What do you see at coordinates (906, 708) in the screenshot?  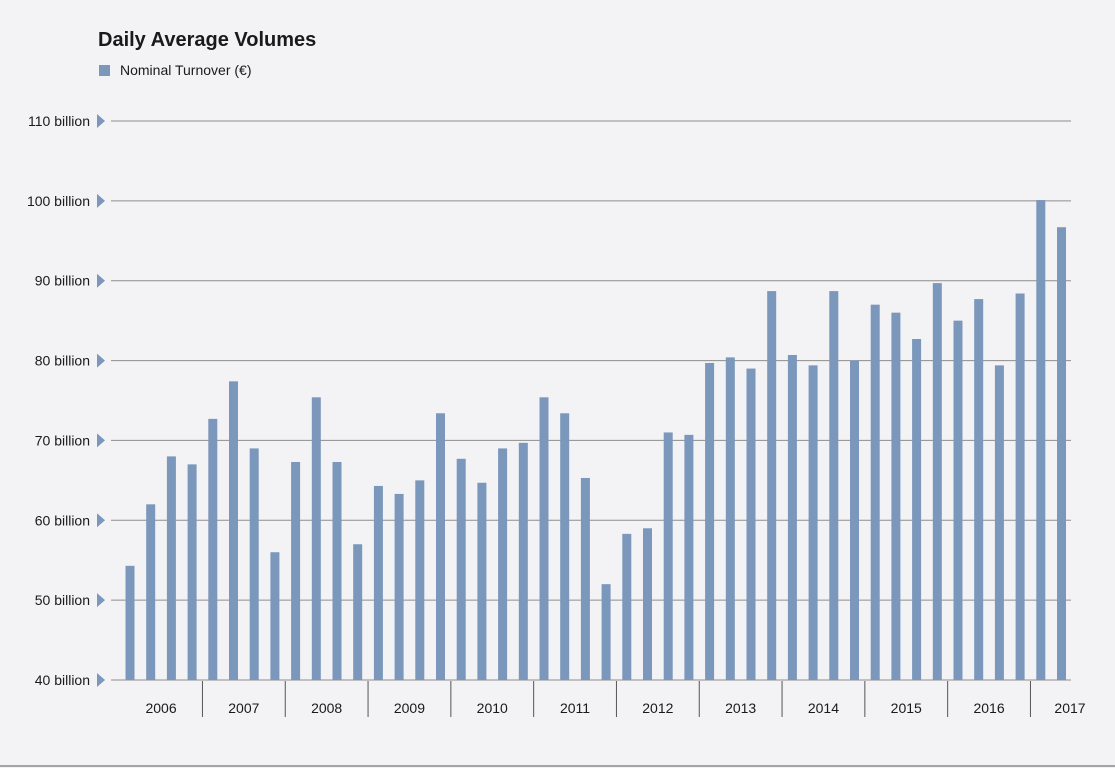 I see `x-tick-label: 2015` at bounding box center [906, 708].